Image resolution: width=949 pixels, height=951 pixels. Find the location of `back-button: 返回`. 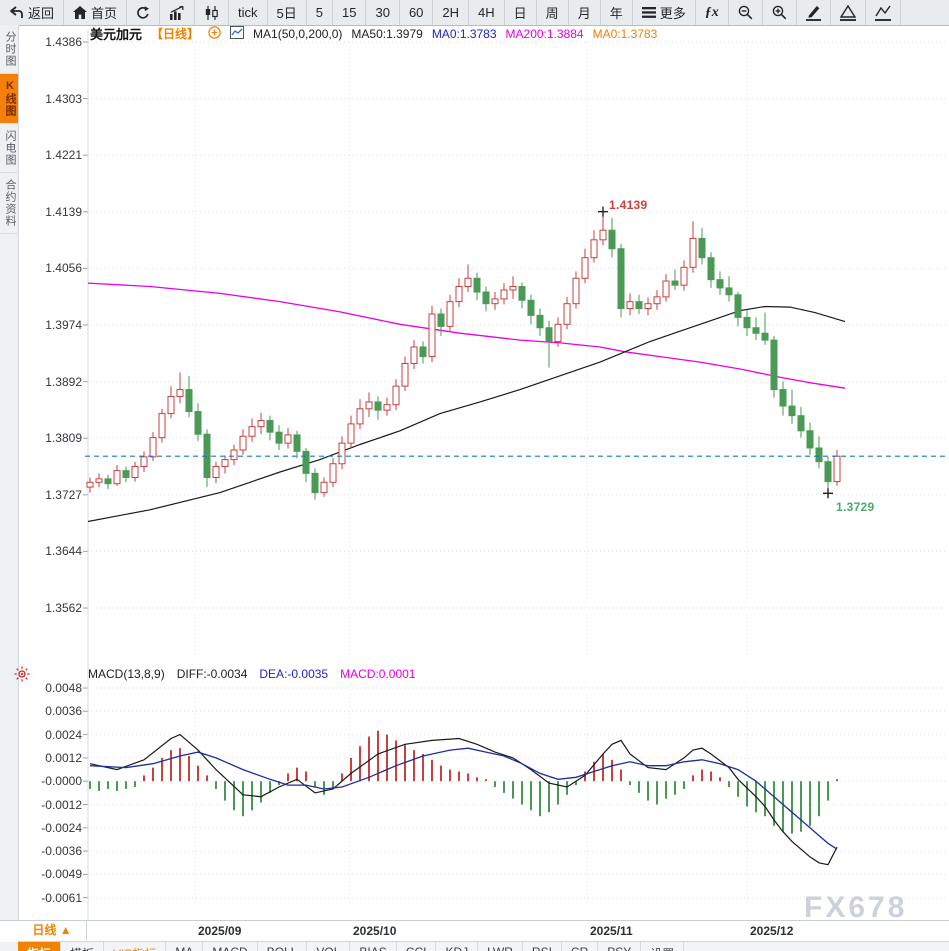

back-button: 返回 is located at coordinates (32, 12).